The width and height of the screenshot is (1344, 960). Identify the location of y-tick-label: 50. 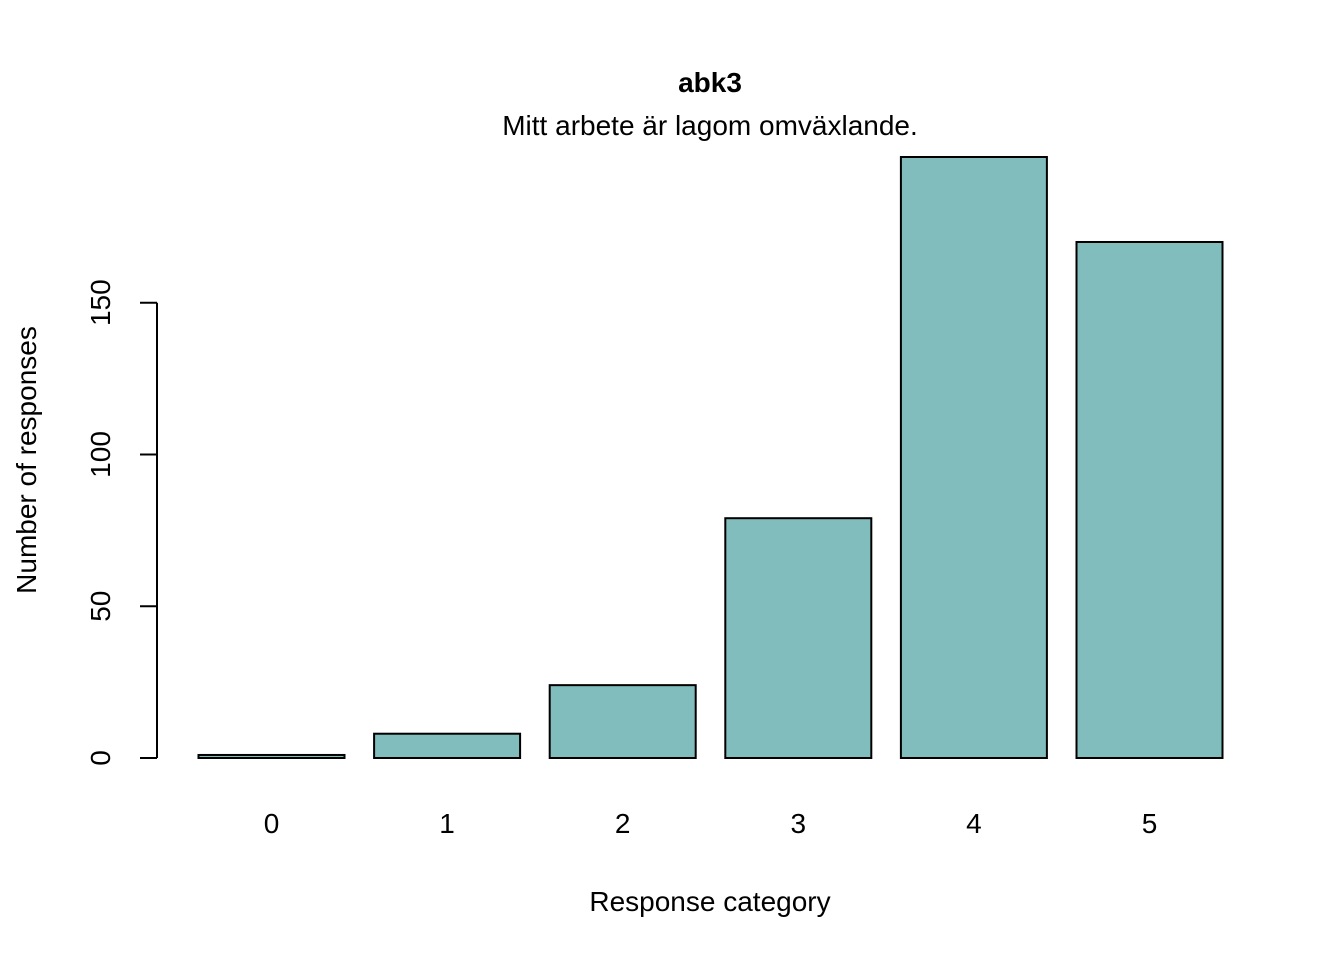
(100, 606).